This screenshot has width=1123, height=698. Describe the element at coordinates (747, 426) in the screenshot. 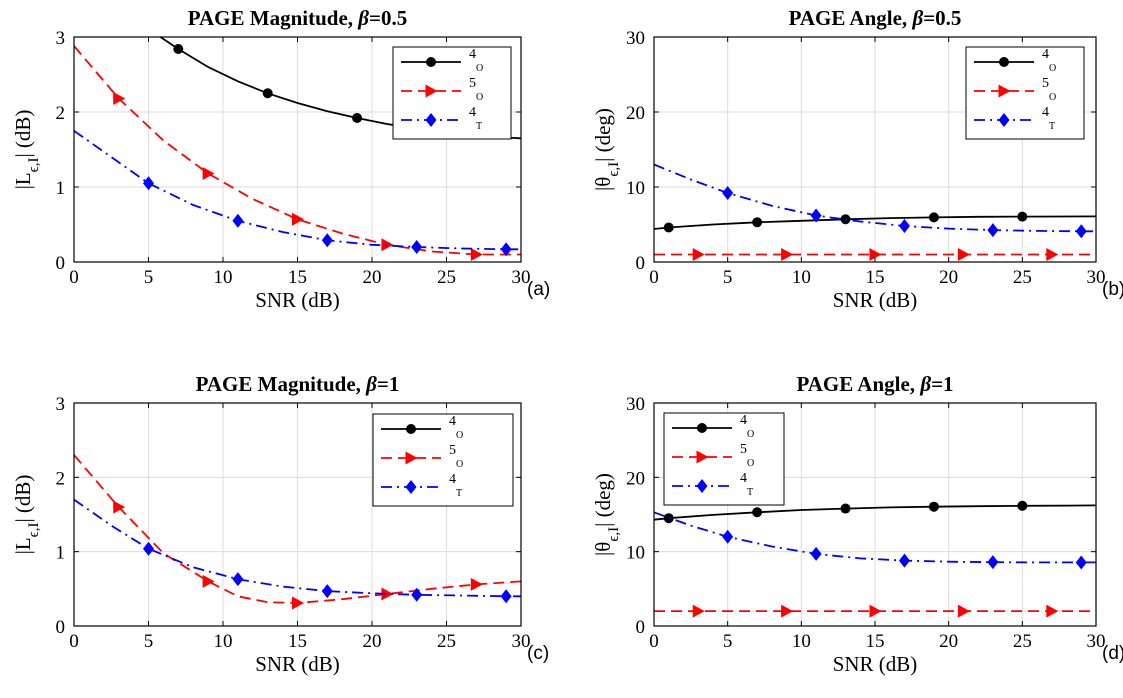

I see `legend-label: 4O` at that location.